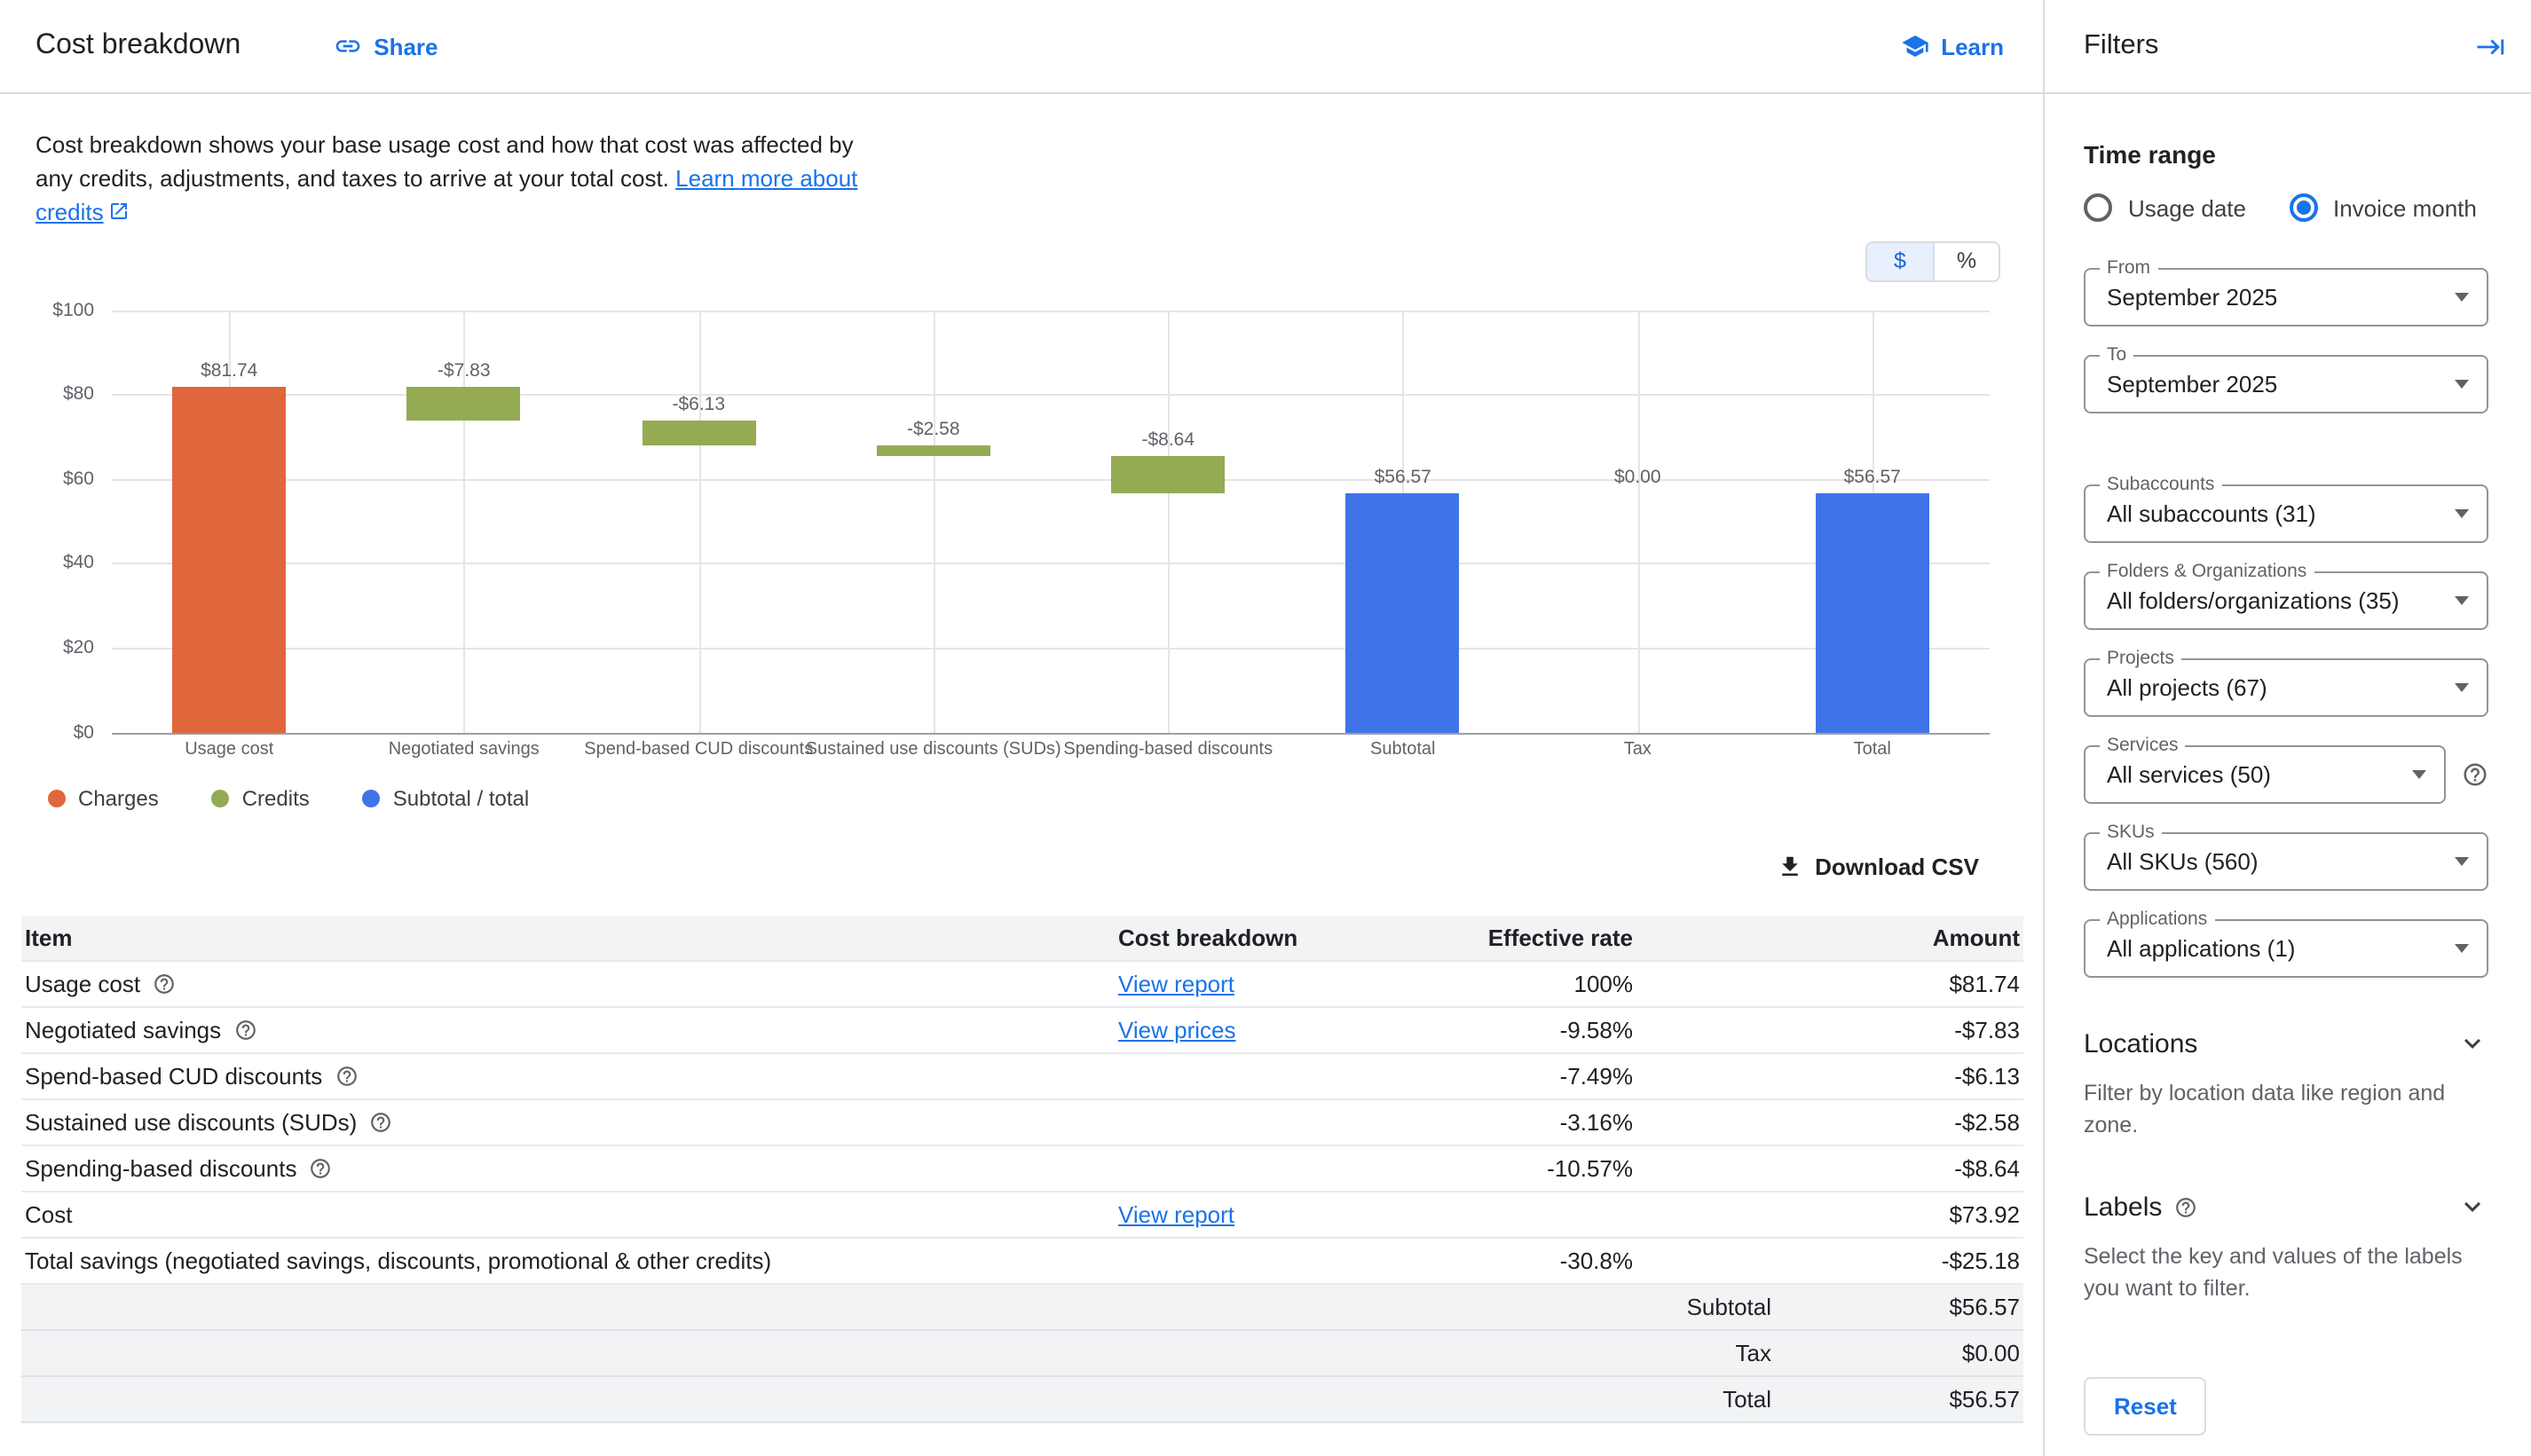 Image resolution: width=2531 pixels, height=1456 pixels. Describe the element at coordinates (1021, 47) in the screenshot. I see `main-header: Cost breakdown Share Learn` at that location.